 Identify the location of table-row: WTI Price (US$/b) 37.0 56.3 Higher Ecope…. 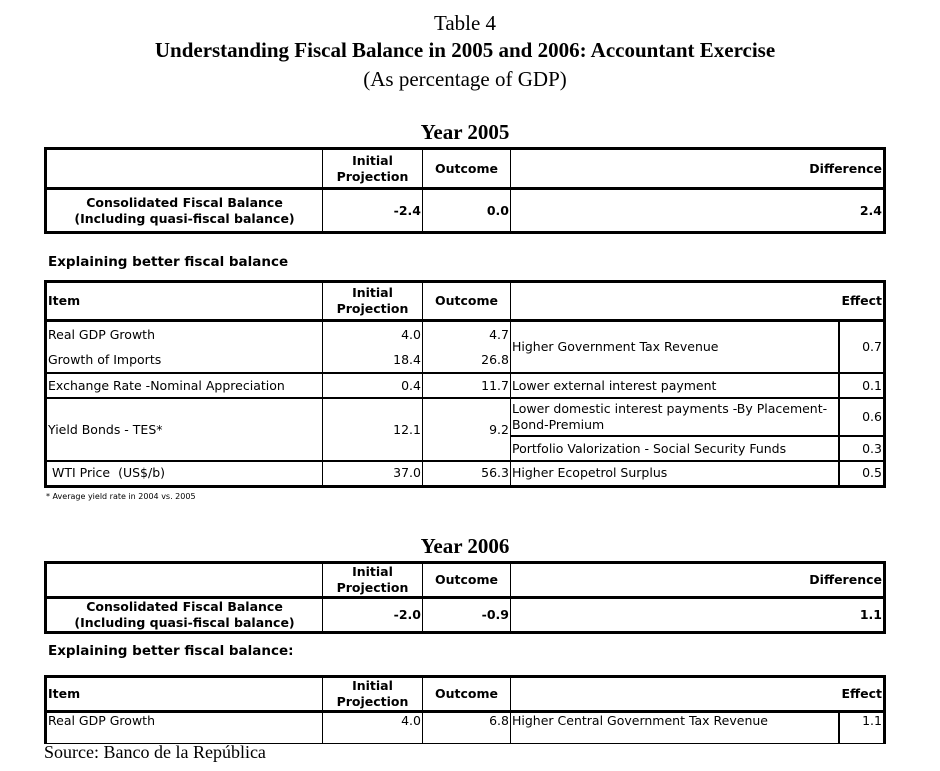
(465, 473).